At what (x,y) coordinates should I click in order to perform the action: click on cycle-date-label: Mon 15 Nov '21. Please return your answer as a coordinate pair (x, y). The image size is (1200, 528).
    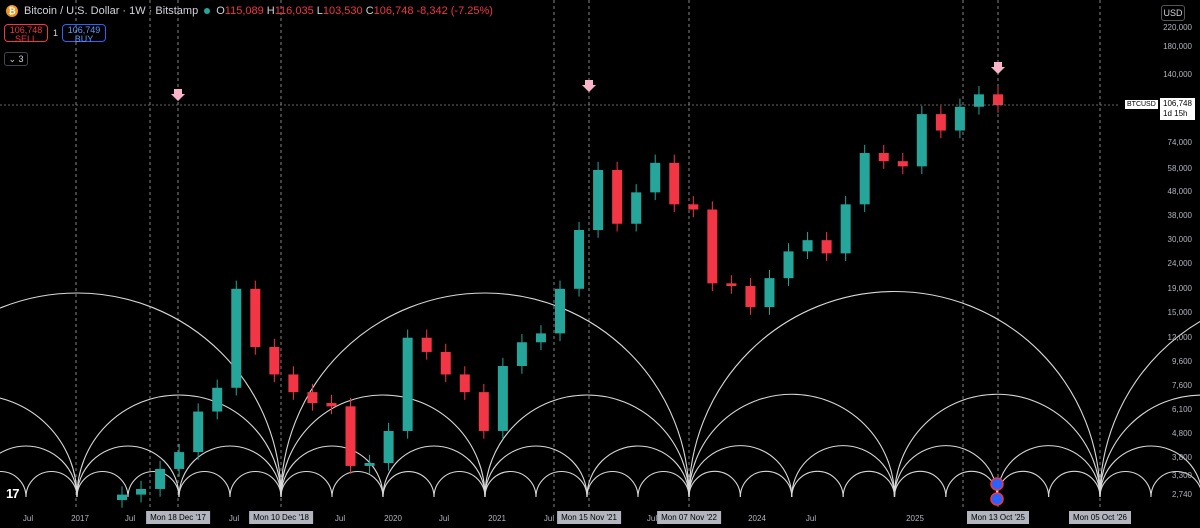
    Looking at the image, I should click on (589, 517).